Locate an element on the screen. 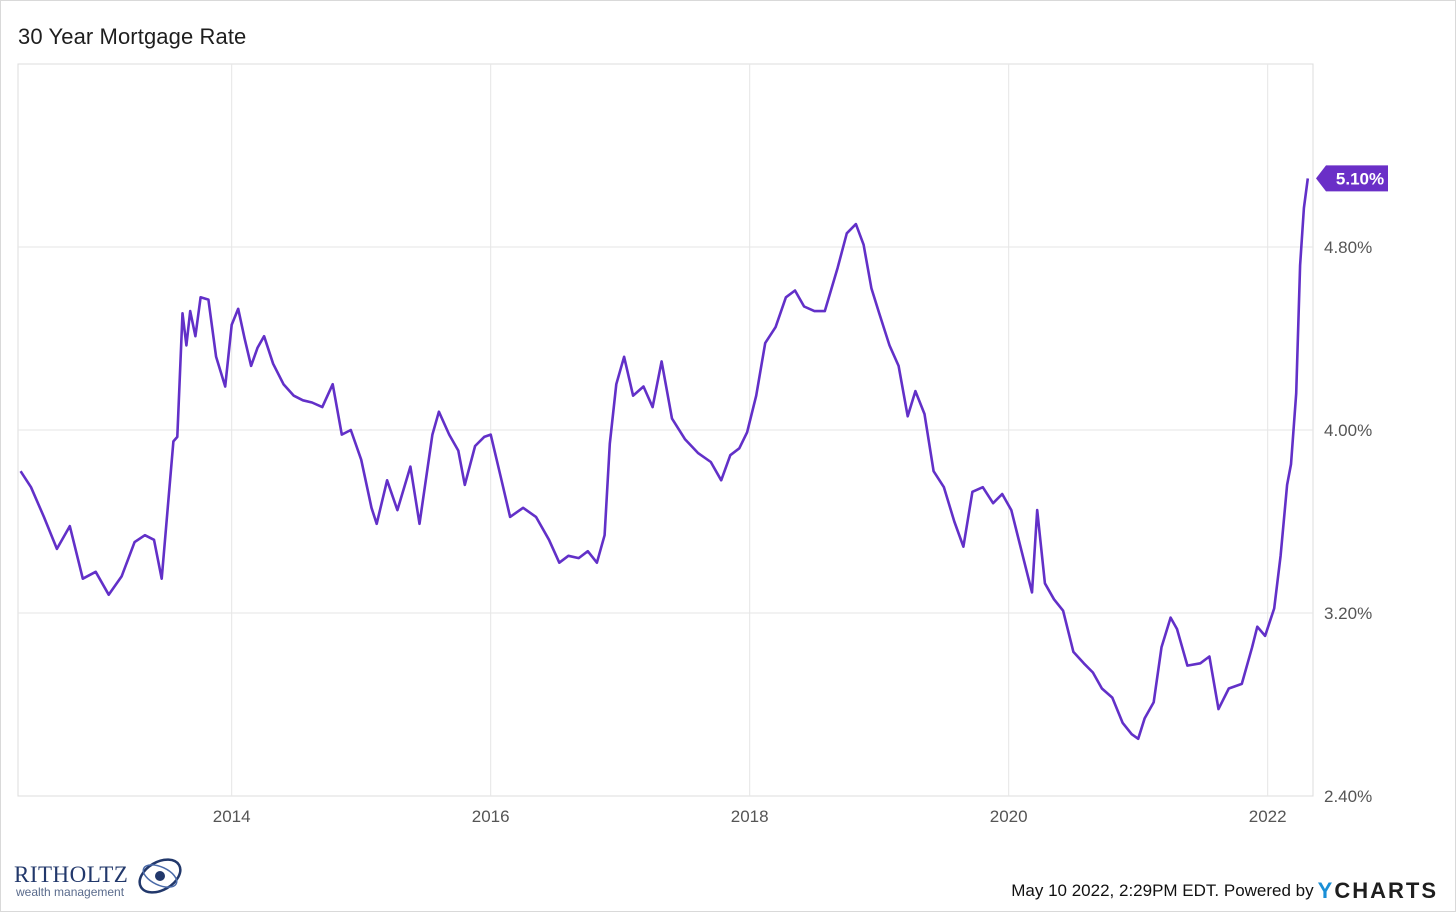  x-tick-label: 2014 is located at coordinates (232, 816).